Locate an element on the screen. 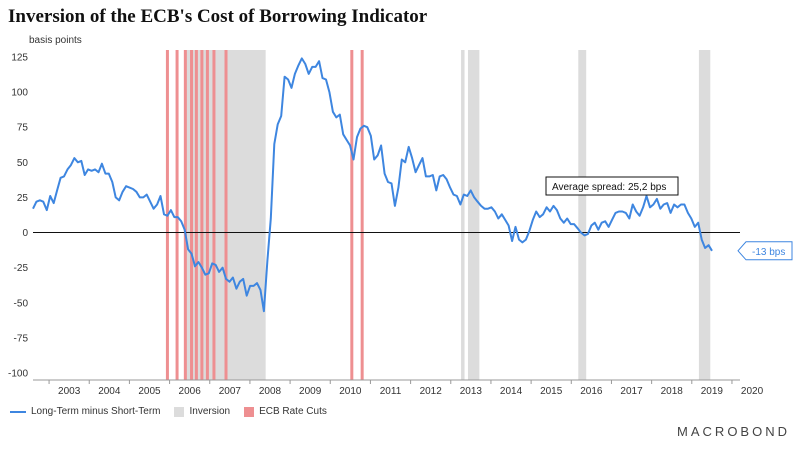  x-tick-label: 2003 is located at coordinates (69, 391).